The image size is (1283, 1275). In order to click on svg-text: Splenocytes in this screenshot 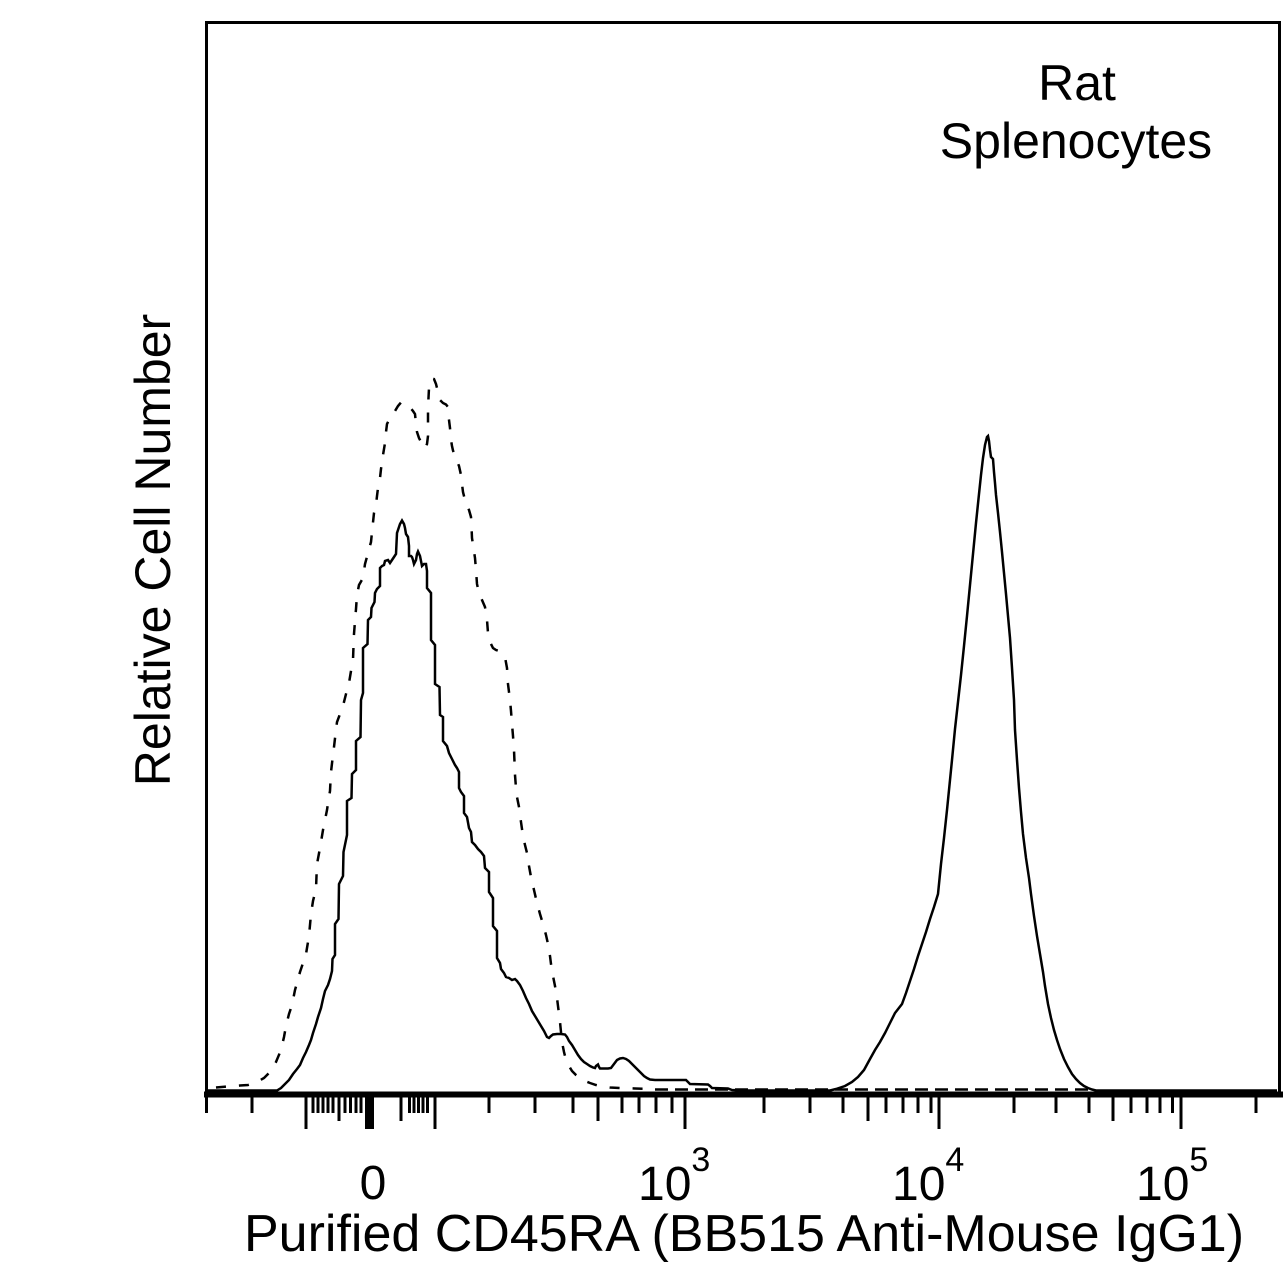, I will do `click(1076, 141)`.